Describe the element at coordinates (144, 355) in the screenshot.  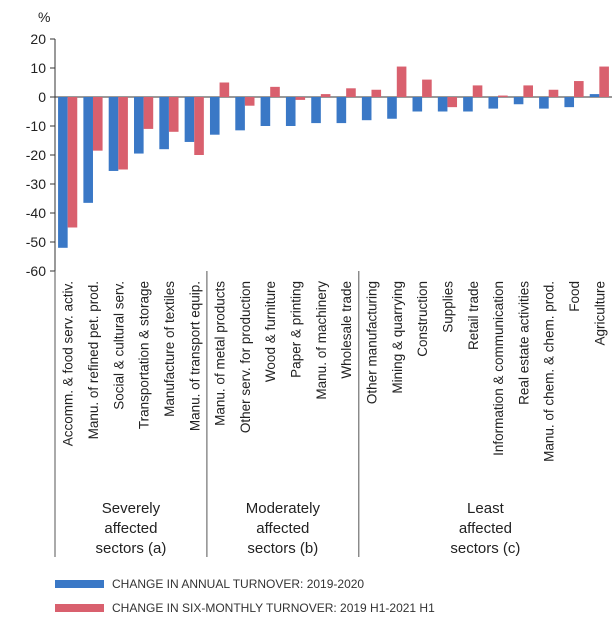
I see `category-label: Transportation & storage` at that location.